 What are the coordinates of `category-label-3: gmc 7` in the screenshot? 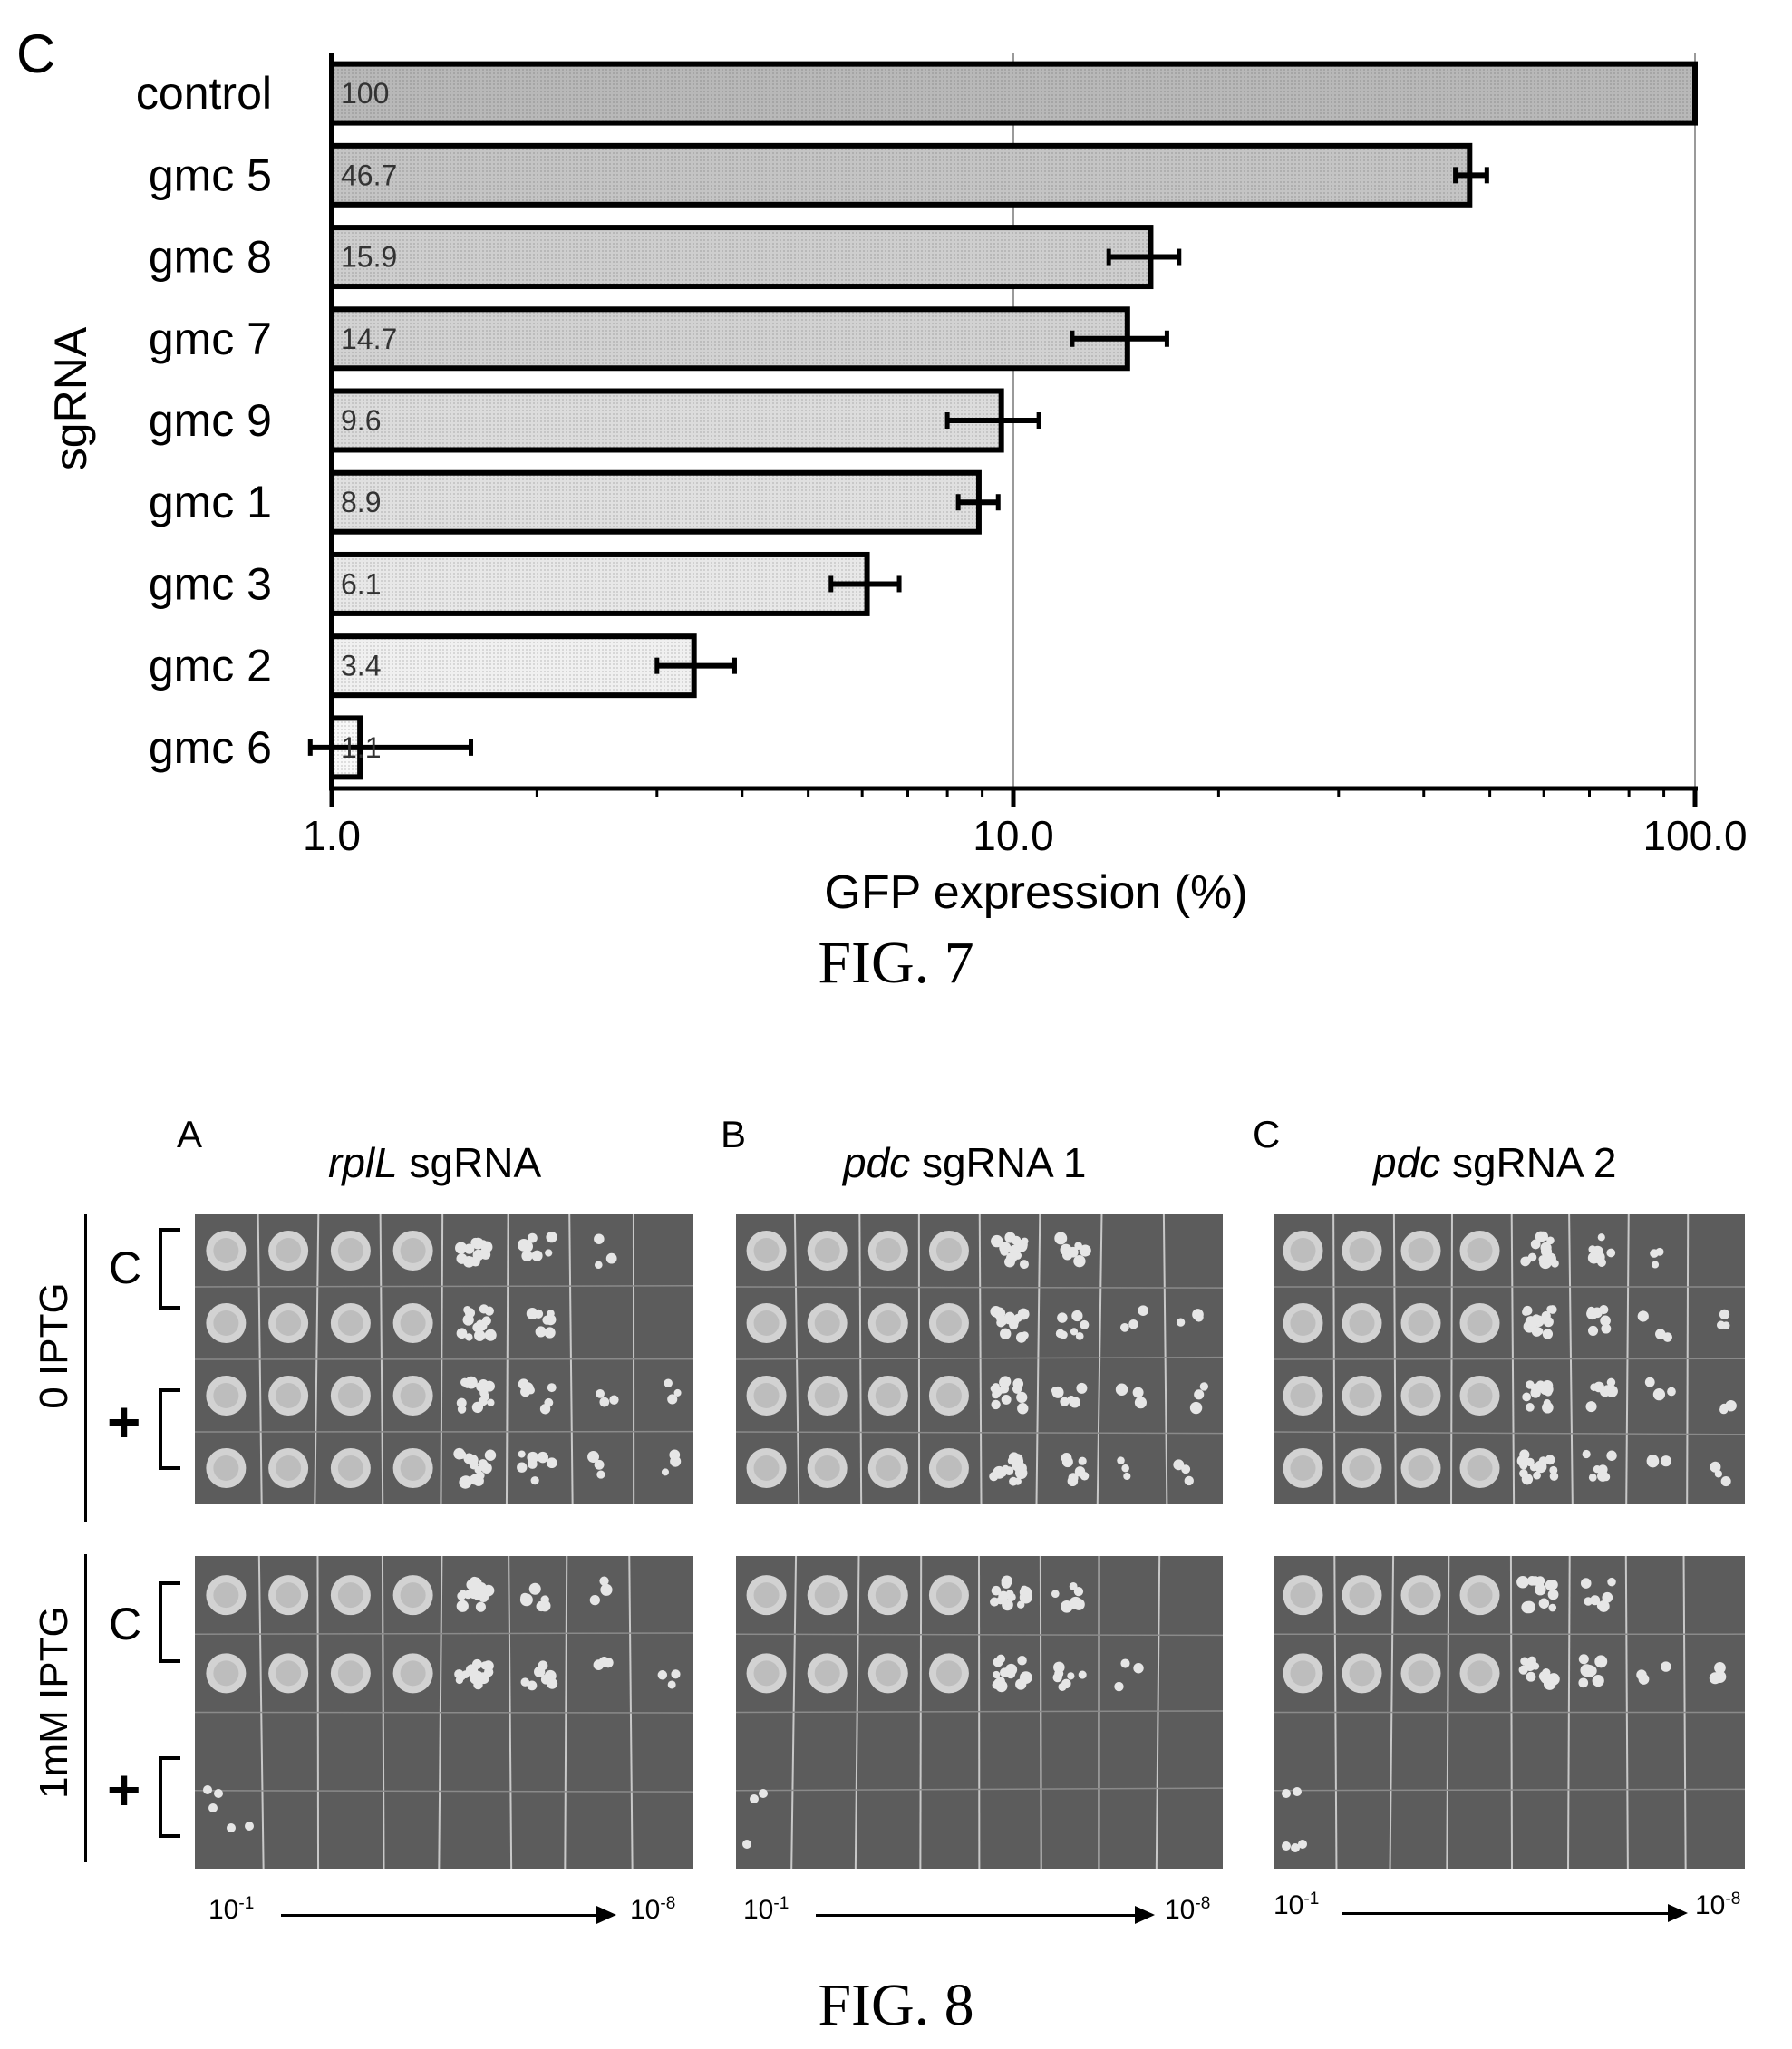 It's located at (211, 339).